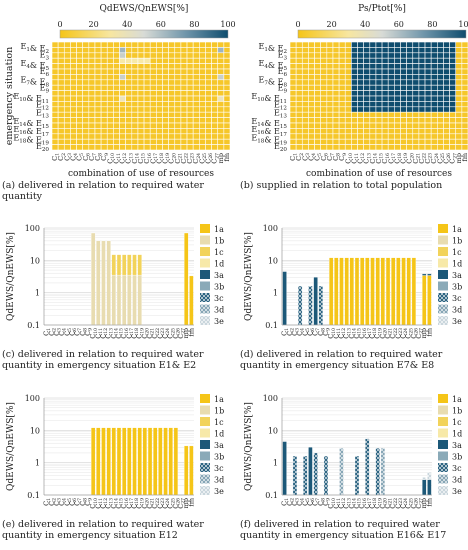  What do you see at coordinates (194, 24) in the screenshot?
I see `colorbar-tick: 80` at bounding box center [194, 24].